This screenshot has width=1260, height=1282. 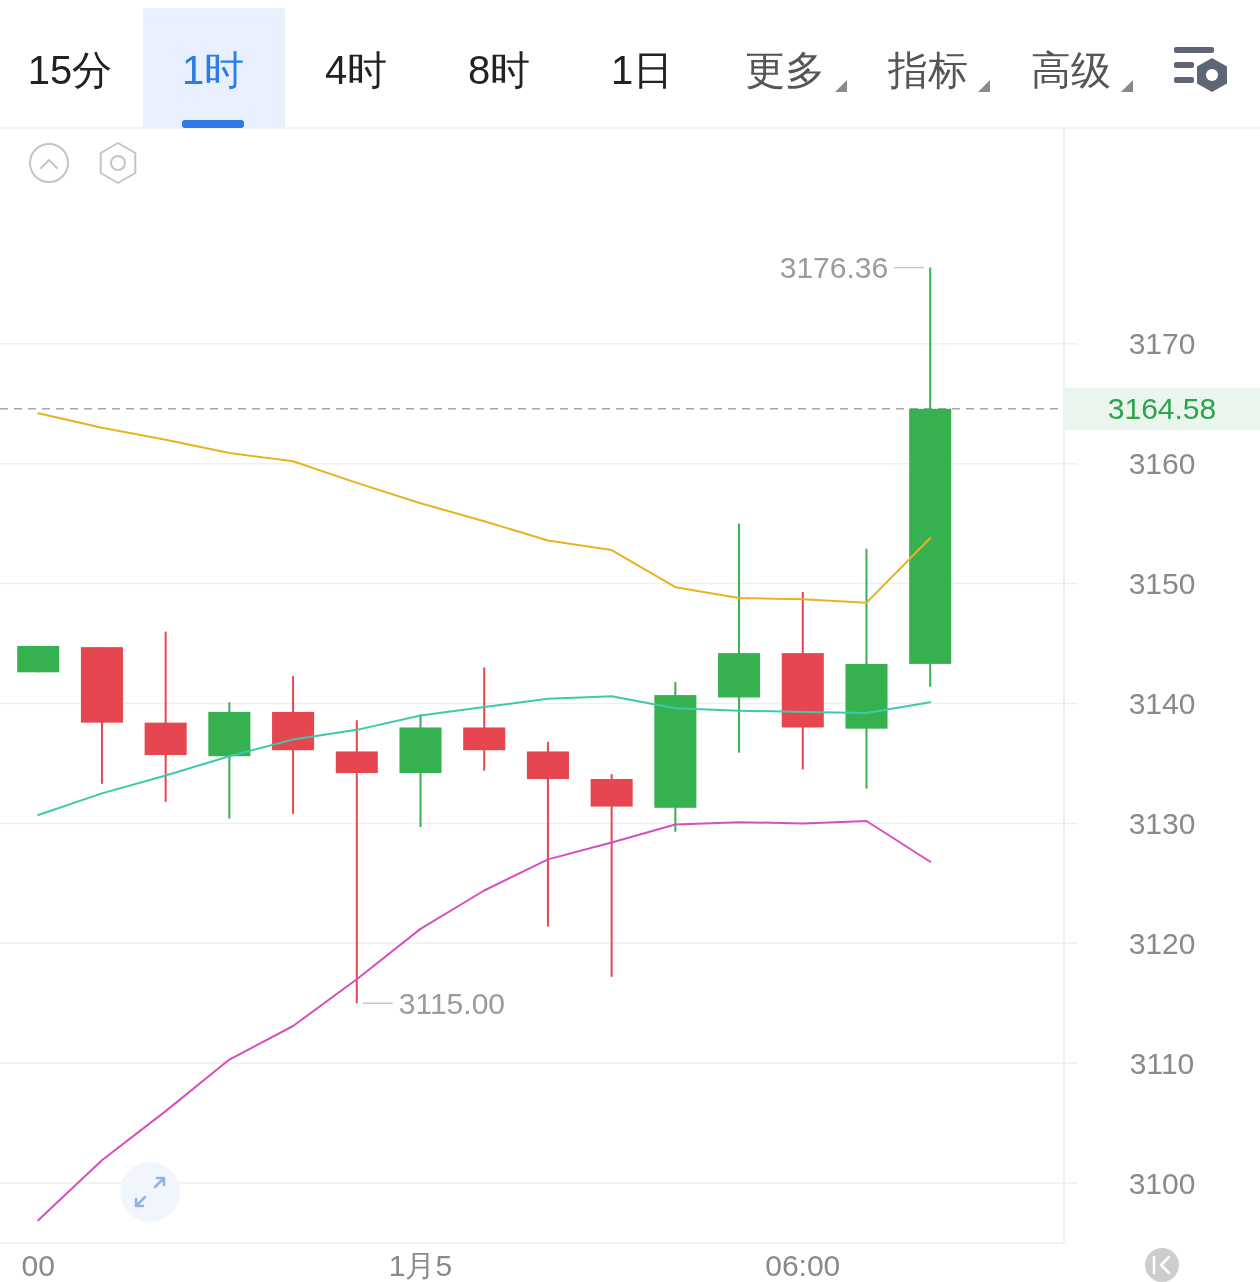 What do you see at coordinates (213, 70) in the screenshot?
I see `text: 1时` at bounding box center [213, 70].